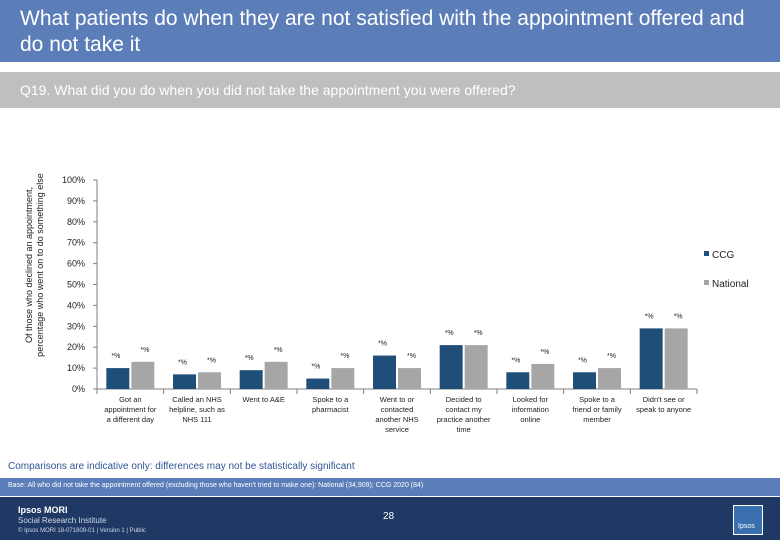 The height and width of the screenshot is (540, 780). What do you see at coordinates (730, 284) in the screenshot?
I see `legend-label-national: National` at bounding box center [730, 284].